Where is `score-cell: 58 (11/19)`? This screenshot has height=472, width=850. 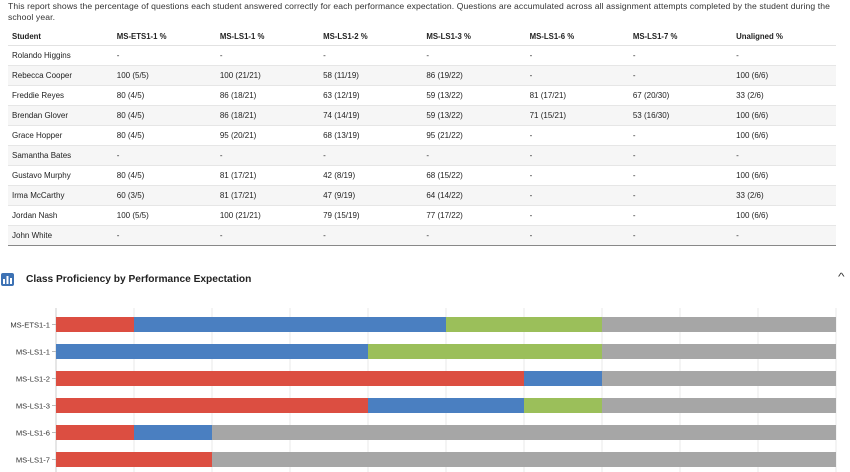
score-cell: 58 (11/19) is located at coordinates (371, 75).